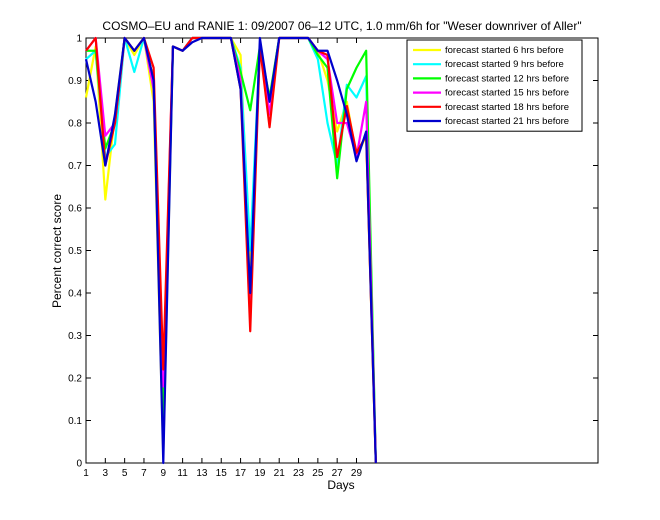 The height and width of the screenshot is (520, 660). I want to click on x-tick-label: 27, so click(338, 473).